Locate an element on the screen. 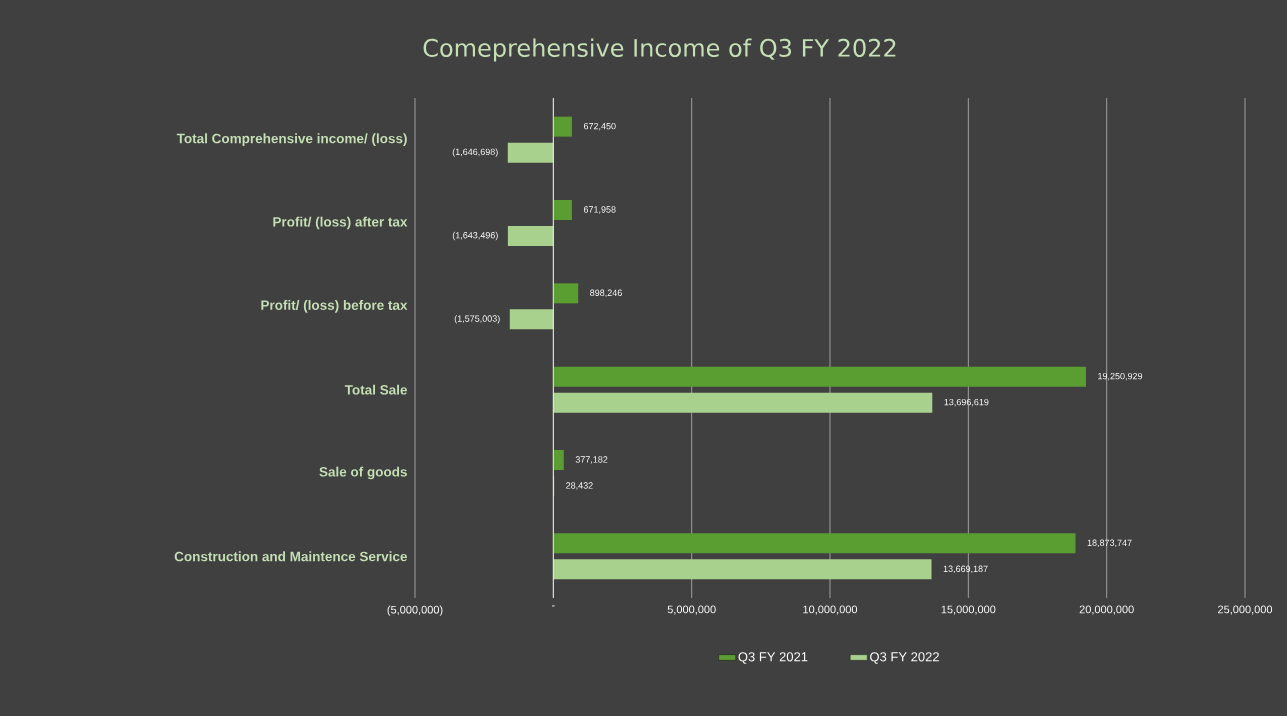  data-label: (1,643,496) is located at coordinates (475, 236).